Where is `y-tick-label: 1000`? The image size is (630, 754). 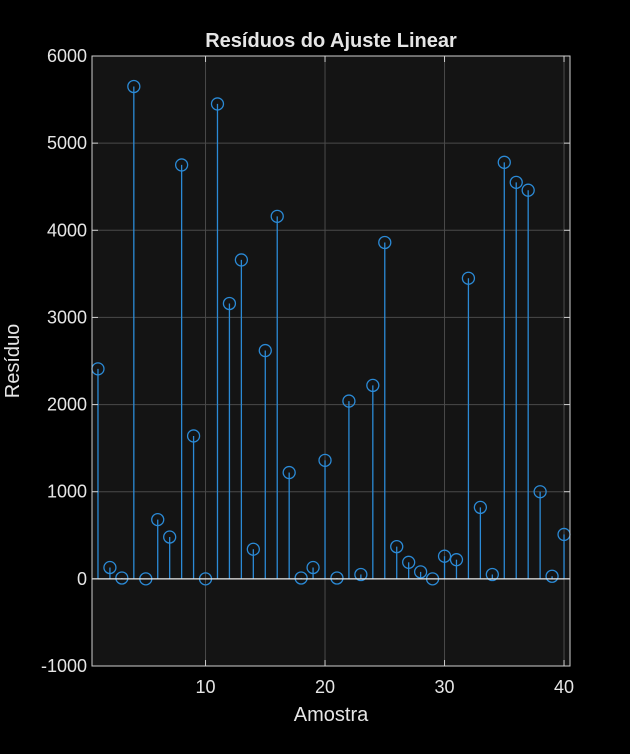
y-tick-label: 1000 is located at coordinates (67, 492).